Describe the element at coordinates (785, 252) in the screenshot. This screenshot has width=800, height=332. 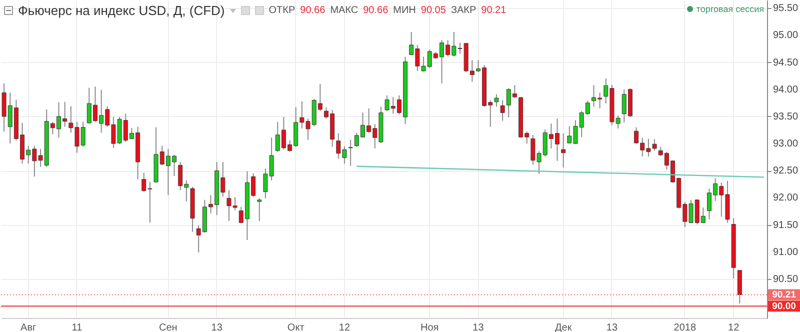
I see `y-tick-label: 91.00` at that location.